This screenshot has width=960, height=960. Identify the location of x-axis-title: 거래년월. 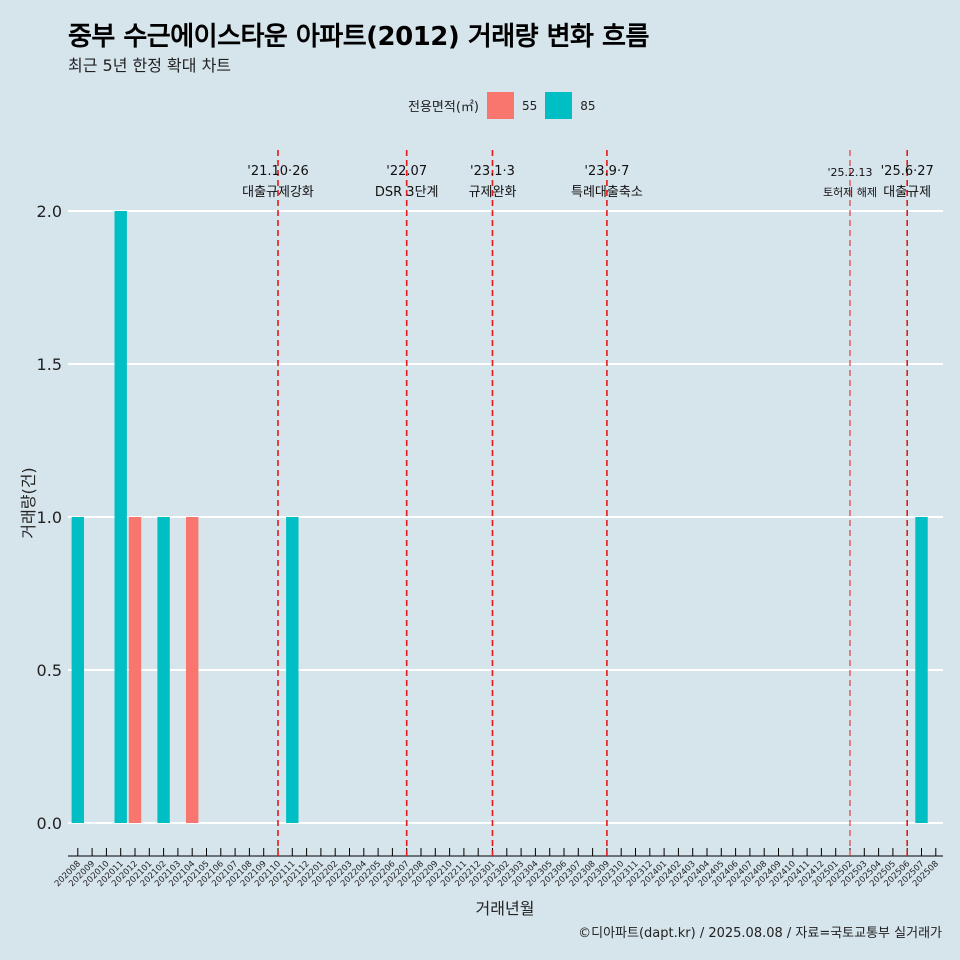
(505, 908).